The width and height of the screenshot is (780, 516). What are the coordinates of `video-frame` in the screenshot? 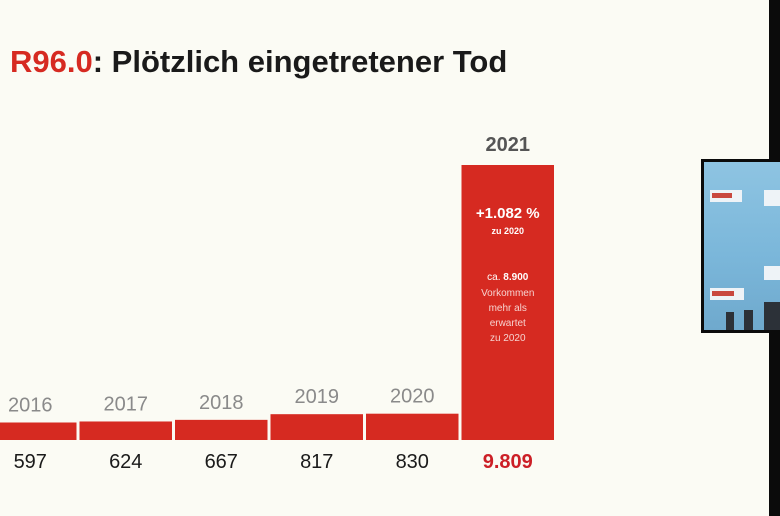 It's located at (742, 246).